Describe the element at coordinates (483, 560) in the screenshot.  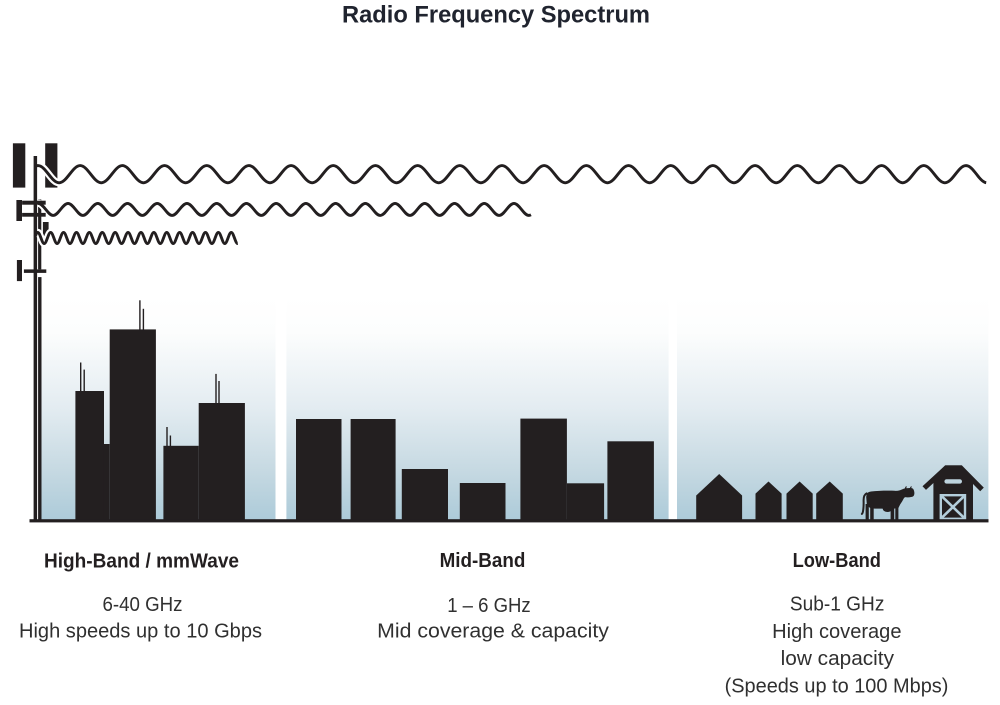
I see `svg-text: Mid-Band` at that location.